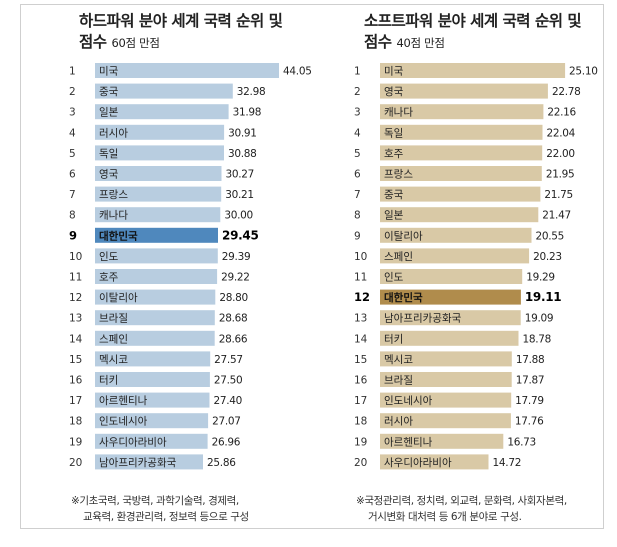  Describe the element at coordinates (423, 319) in the screenshot. I see `country-label: 남아프리카공화국` at that location.